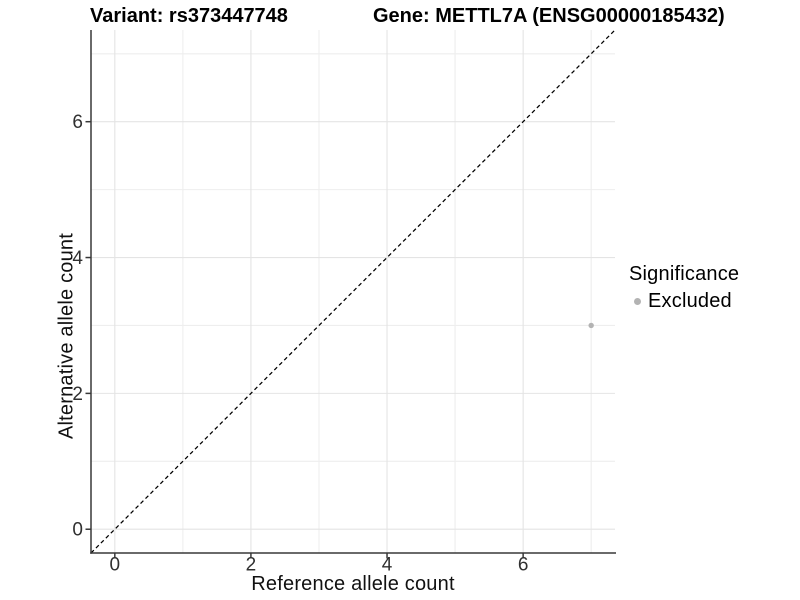 The image size is (800, 600). What do you see at coordinates (387, 565) in the screenshot?
I see `x-tick-label: 4` at bounding box center [387, 565].